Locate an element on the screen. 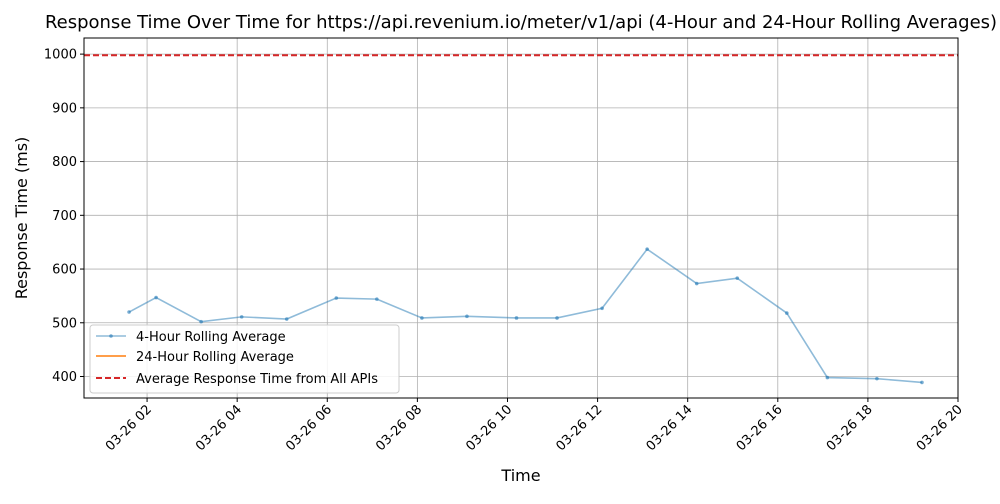  legend-marker-4h is located at coordinates (111, 336).